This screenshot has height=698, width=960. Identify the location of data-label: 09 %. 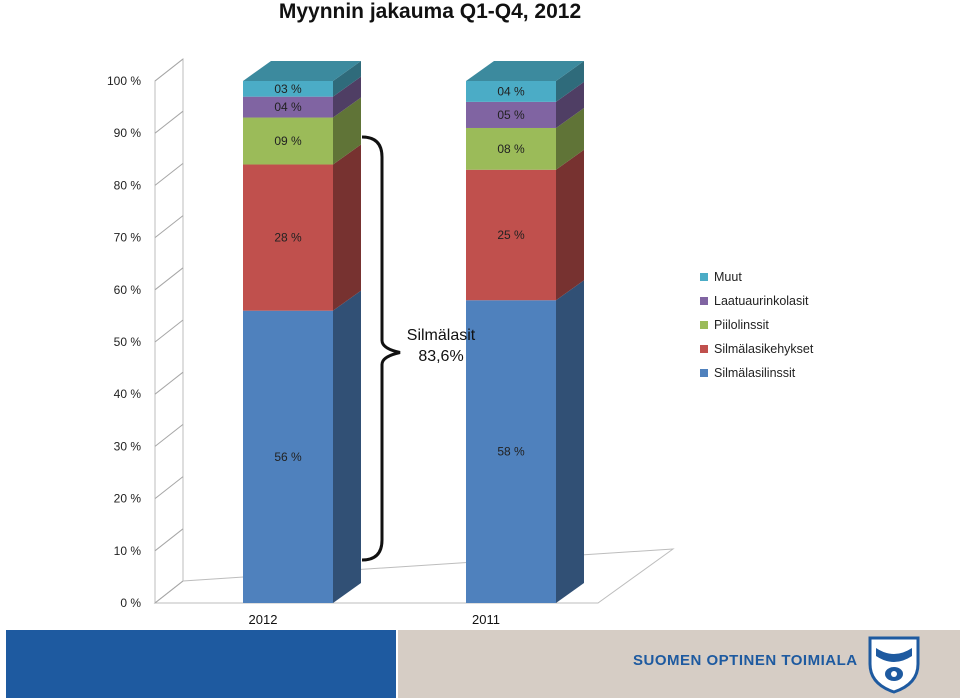
(288, 141).